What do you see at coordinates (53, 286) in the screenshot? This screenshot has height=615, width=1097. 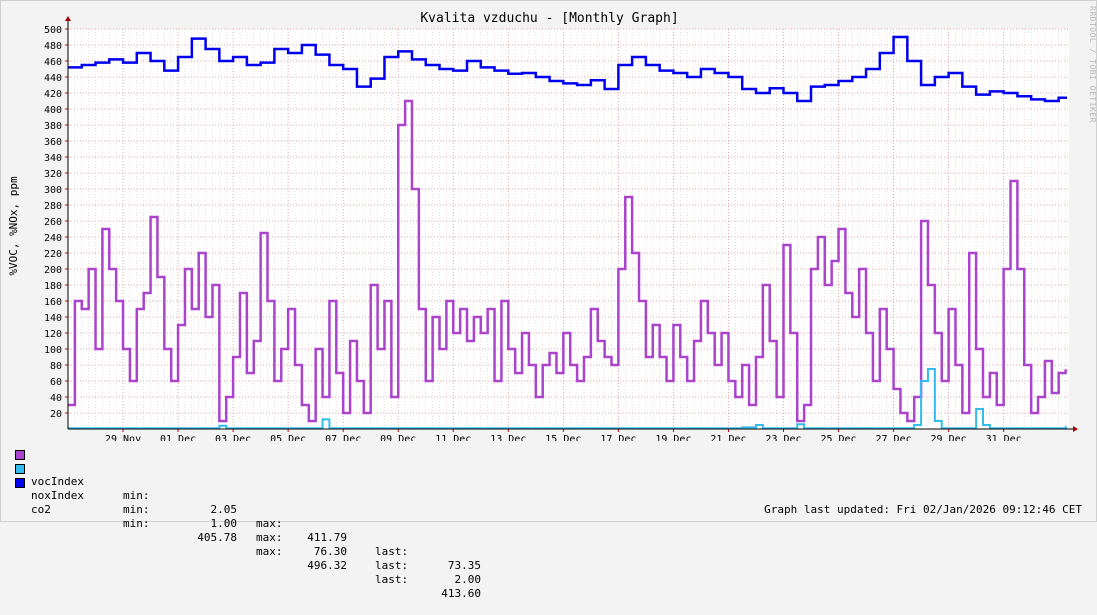 I see `y-tick-label: 180` at bounding box center [53, 286].